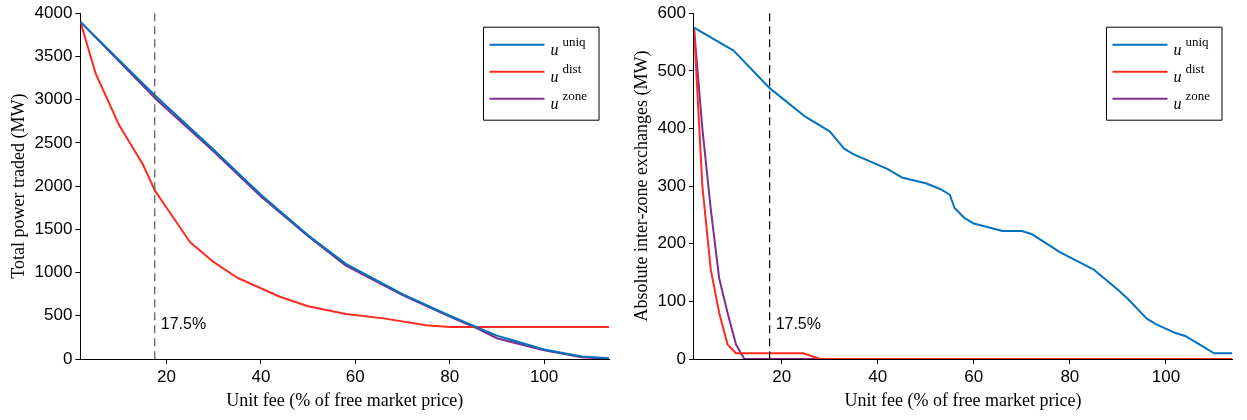 The width and height of the screenshot is (1247, 420). I want to click on y-tick-label: 400, so click(671, 128).